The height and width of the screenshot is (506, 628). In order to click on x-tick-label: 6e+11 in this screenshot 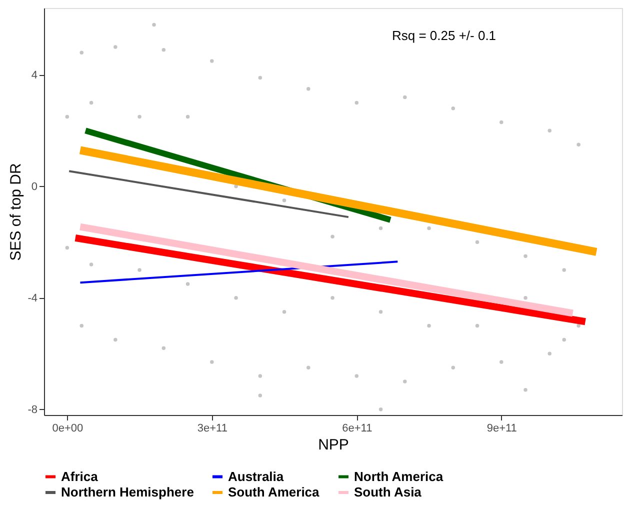, I will do `click(357, 428)`.